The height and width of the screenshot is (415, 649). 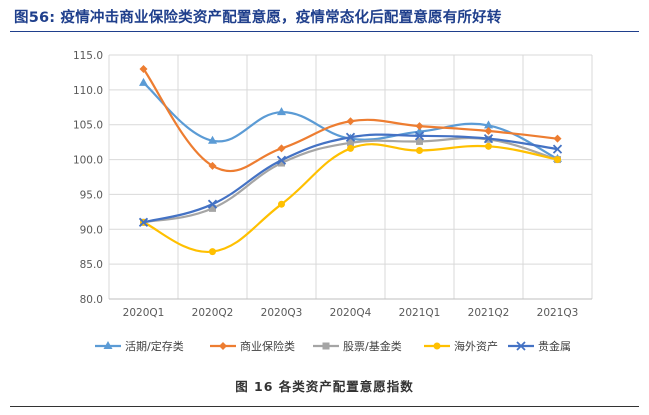 What do you see at coordinates (489, 313) in the screenshot?
I see `x-tick-label: 2021Q2` at bounding box center [489, 313].